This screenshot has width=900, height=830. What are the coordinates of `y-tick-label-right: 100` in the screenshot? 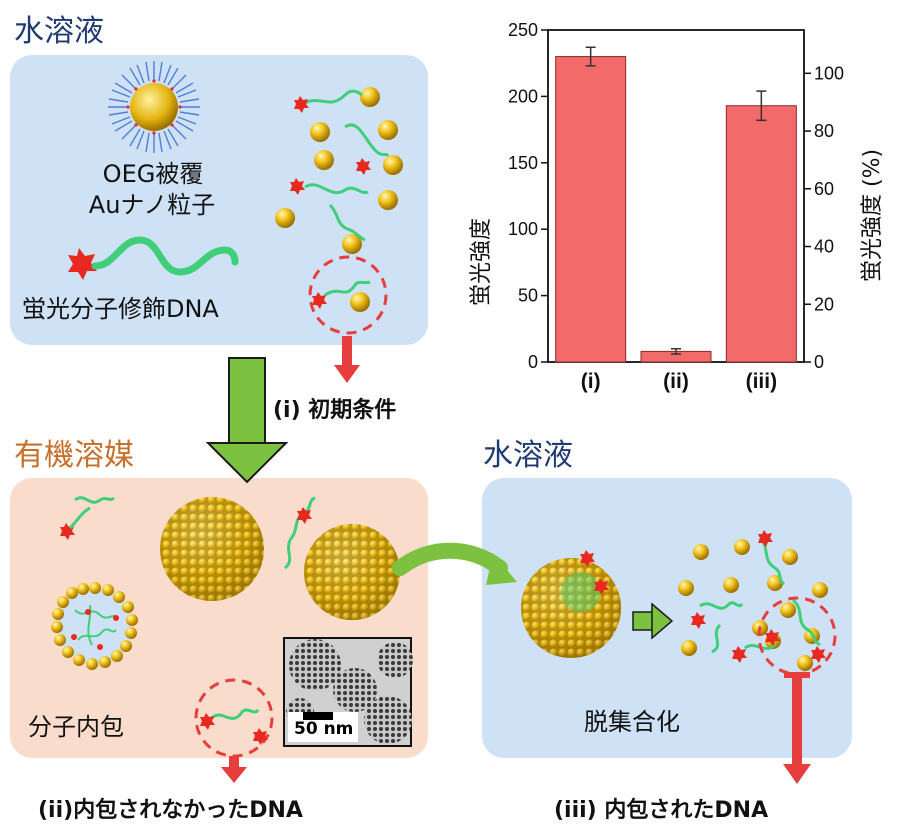 It's located at (829, 73).